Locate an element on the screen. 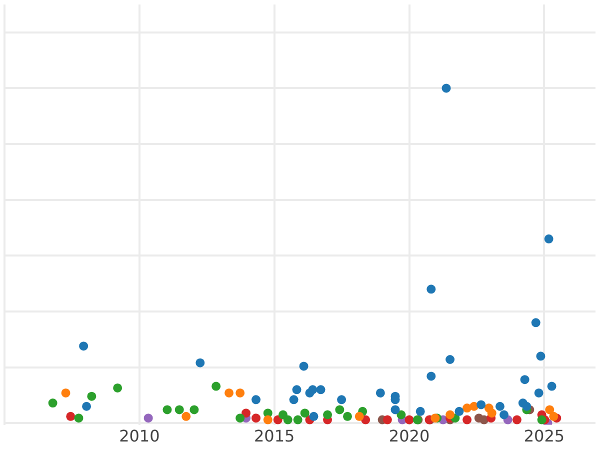 The width and height of the screenshot is (600, 450). x-tick-label: 2020 is located at coordinates (409, 436).